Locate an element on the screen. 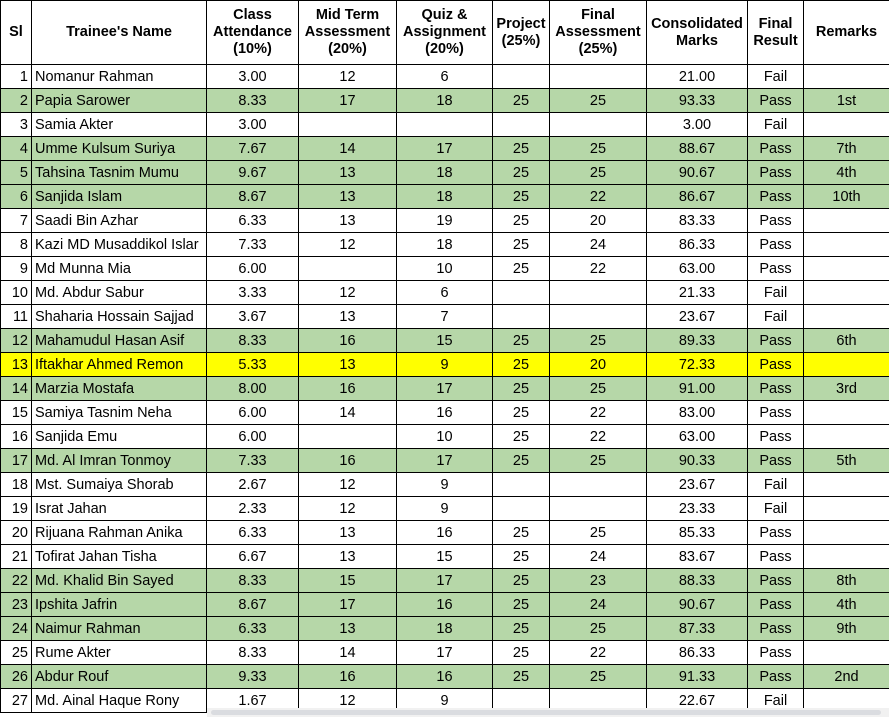 This screenshot has height=717, width=889. cell-consolidated-marks: 83.33 is located at coordinates (697, 220).